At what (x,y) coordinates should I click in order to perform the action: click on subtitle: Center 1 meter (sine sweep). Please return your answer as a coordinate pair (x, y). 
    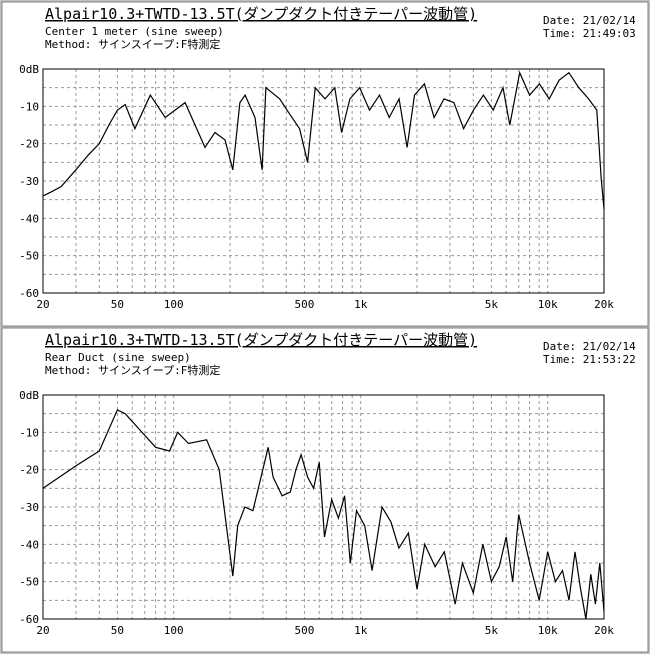
    Looking at the image, I should click on (134, 31).